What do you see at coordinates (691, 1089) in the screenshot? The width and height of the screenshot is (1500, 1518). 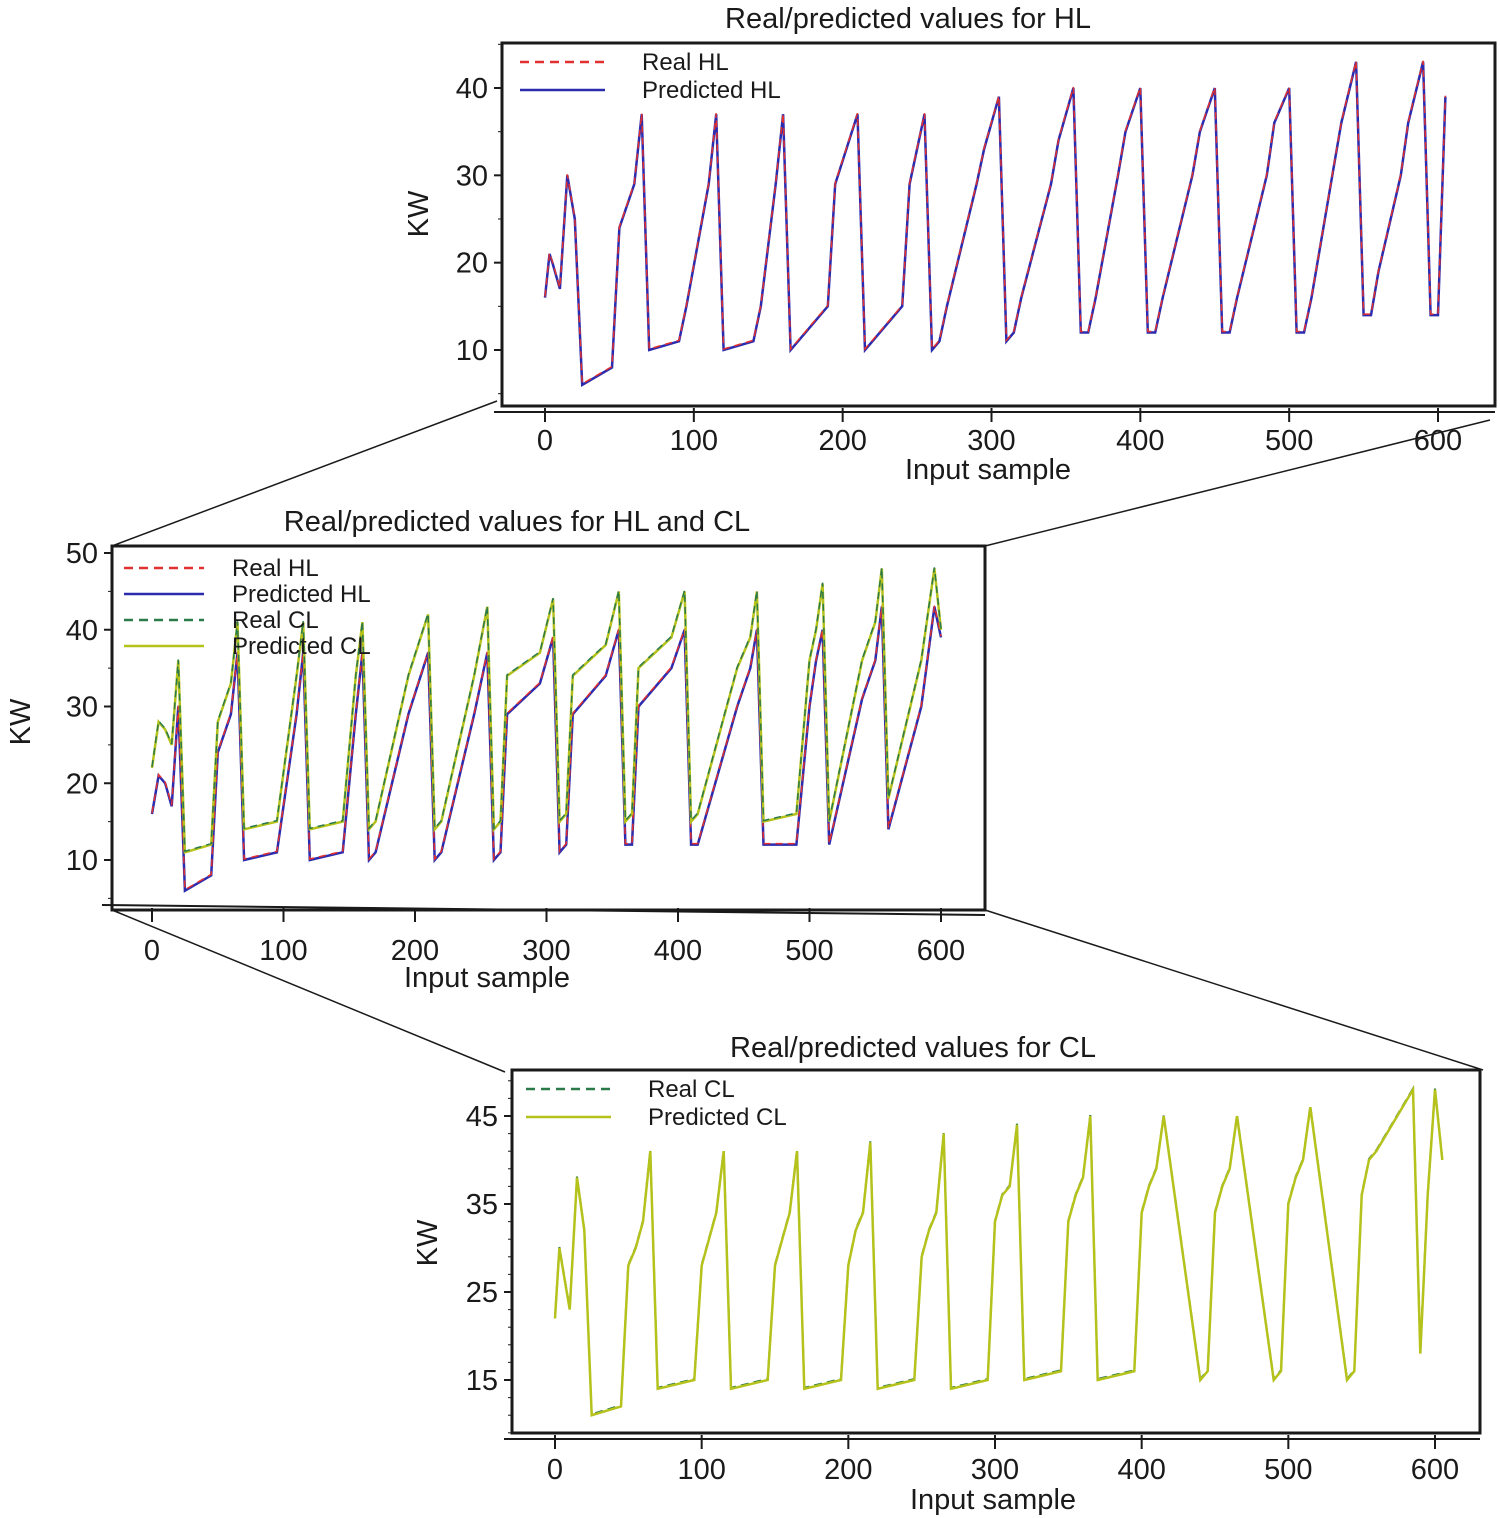 I see `legend-label-0: Real CL` at bounding box center [691, 1089].